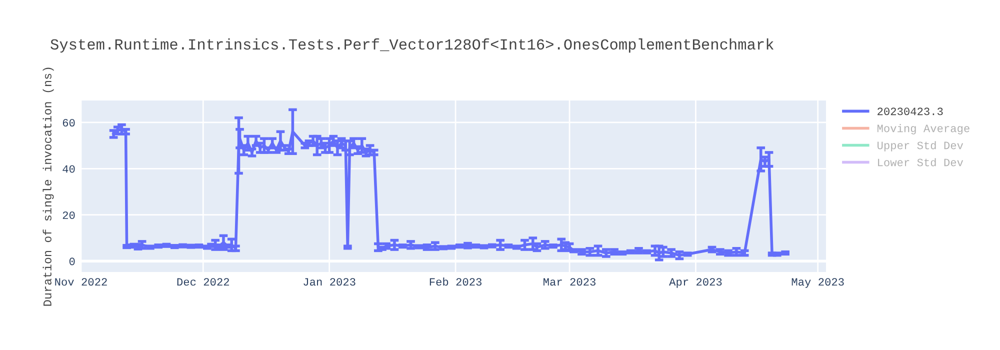  What do you see at coordinates (570, 282) in the screenshot?
I see `x-tick-label: Mar 2023` at bounding box center [570, 282].